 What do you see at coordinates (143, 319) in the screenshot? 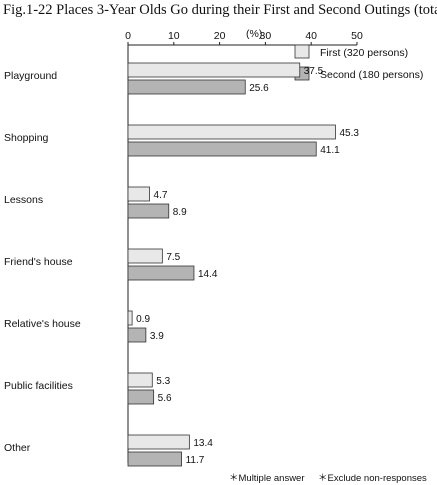
I see `data-label: 0.9` at bounding box center [143, 319].